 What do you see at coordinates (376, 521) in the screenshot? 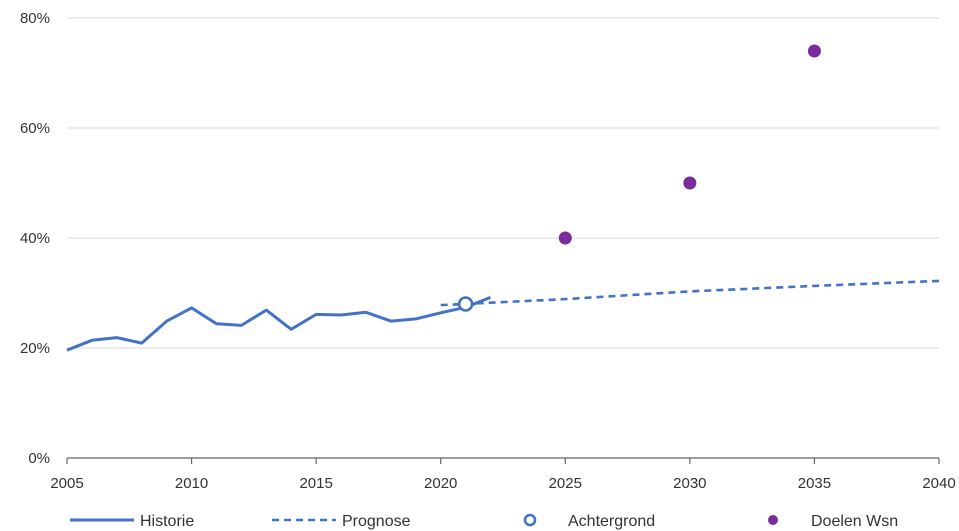
I see `legend-label: Prognose` at bounding box center [376, 521].